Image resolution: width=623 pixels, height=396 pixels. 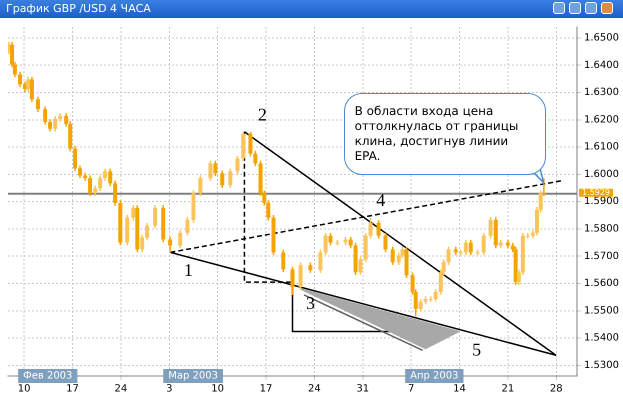 I want to click on chart-title: График GBP /USD 4 ЧАСА, so click(x=78, y=8).